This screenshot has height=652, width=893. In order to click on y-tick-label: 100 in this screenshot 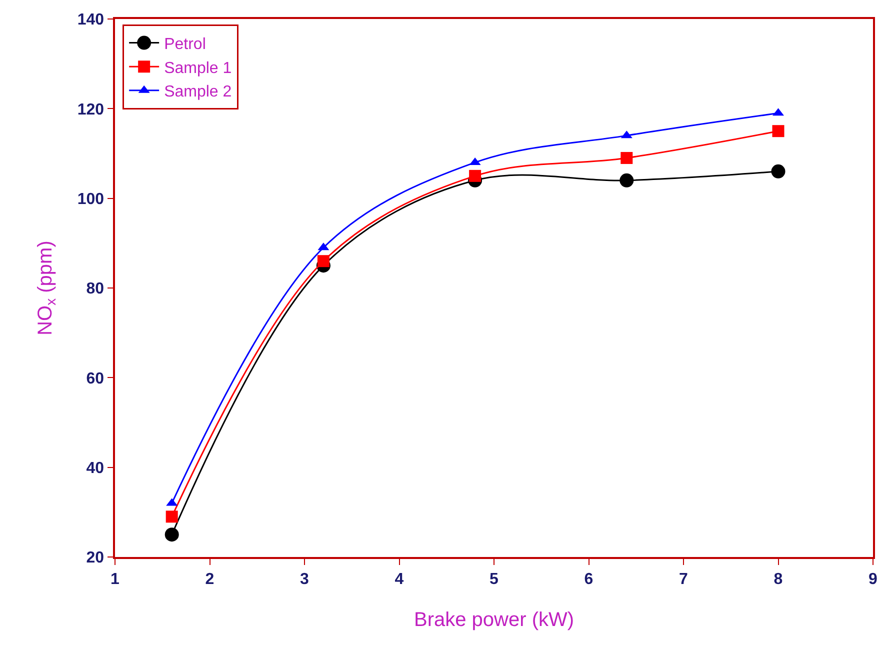, I will do `click(90, 199)`.